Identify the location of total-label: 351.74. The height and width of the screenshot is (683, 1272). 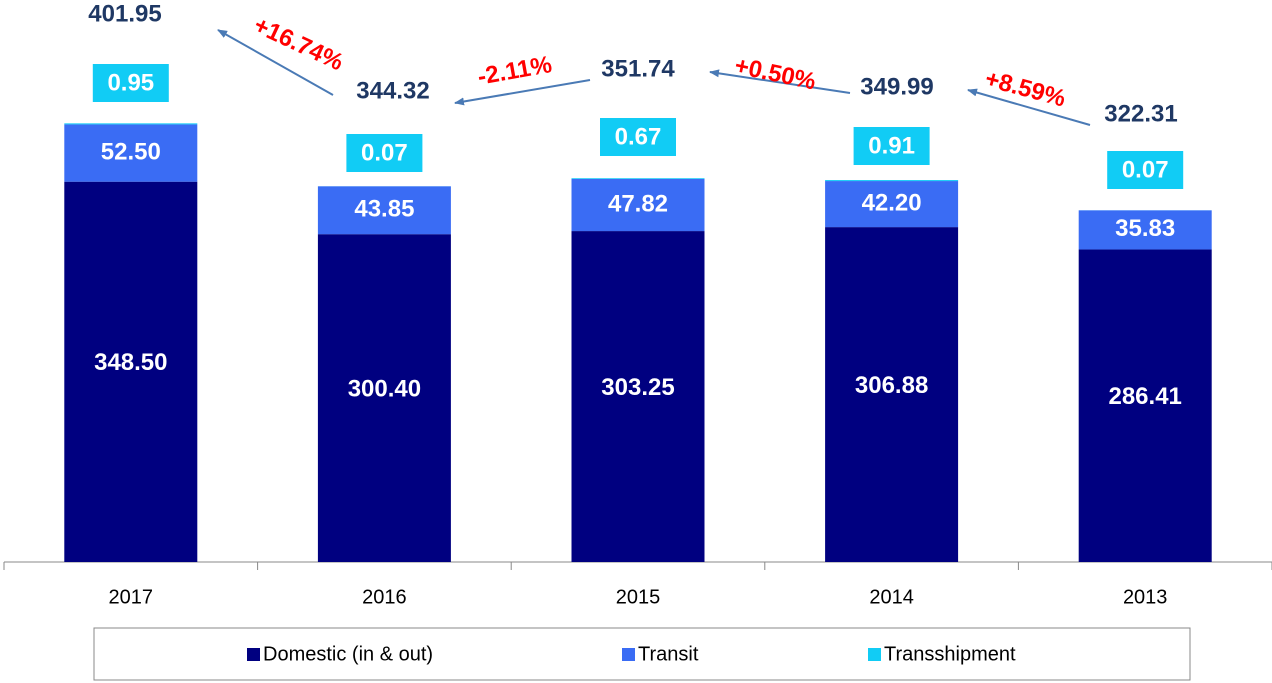
(638, 68).